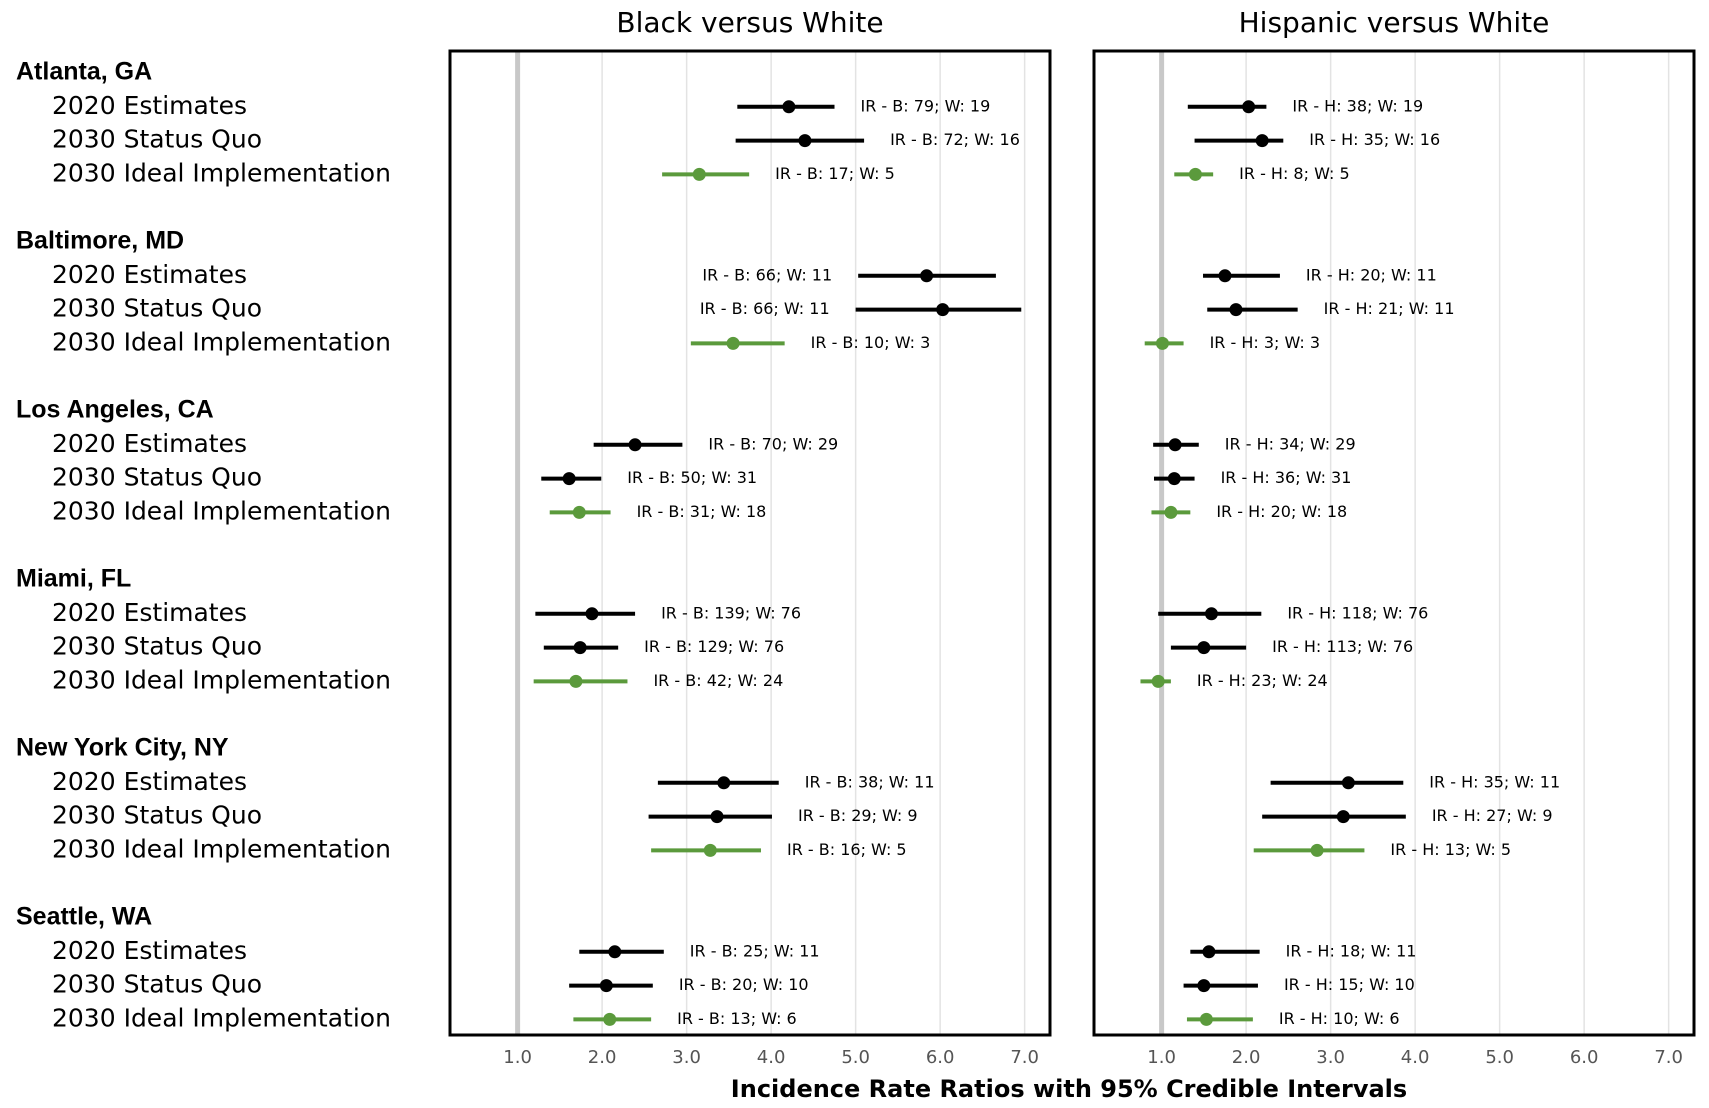 Image resolution: width=1709 pixels, height=1108 pixels. Describe the element at coordinates (1450, 849) in the screenshot. I see `interval-annotation: IR - H: 13; W: 5` at that location.